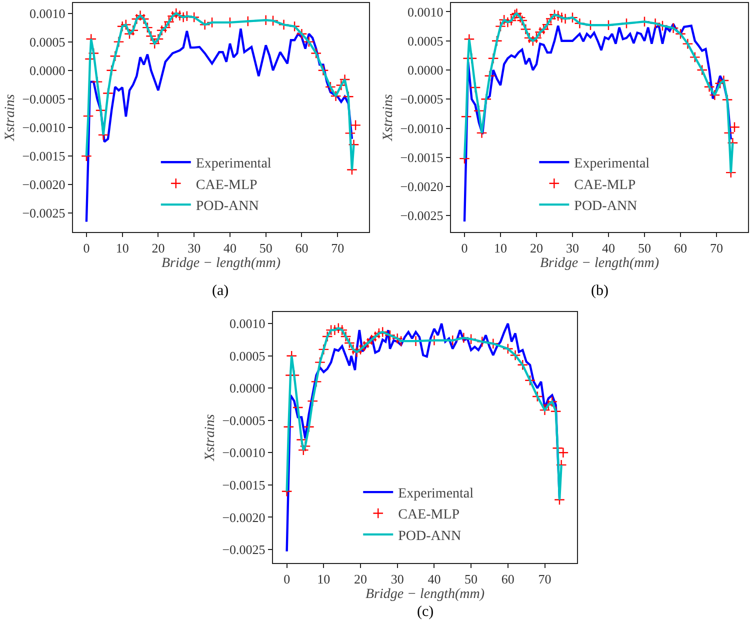 The width and height of the screenshot is (750, 632). What do you see at coordinates (425, 612) in the screenshot?
I see `text: (c)` at bounding box center [425, 612].